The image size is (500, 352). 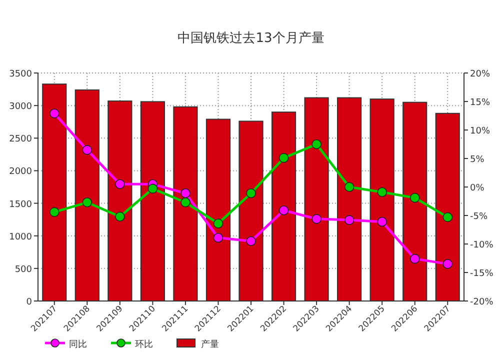 I want to click on y2-tick-label: 10%, so click(x=480, y=131).